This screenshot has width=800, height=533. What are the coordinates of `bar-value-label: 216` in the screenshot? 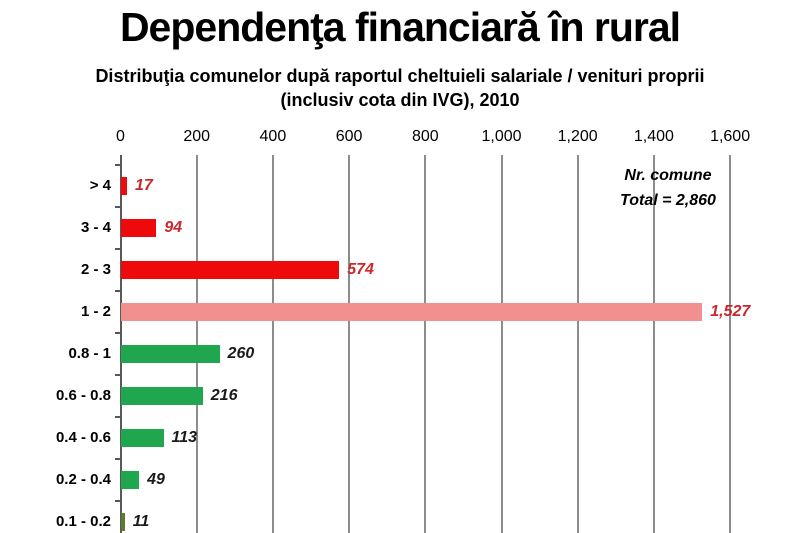 It's located at (224, 395).